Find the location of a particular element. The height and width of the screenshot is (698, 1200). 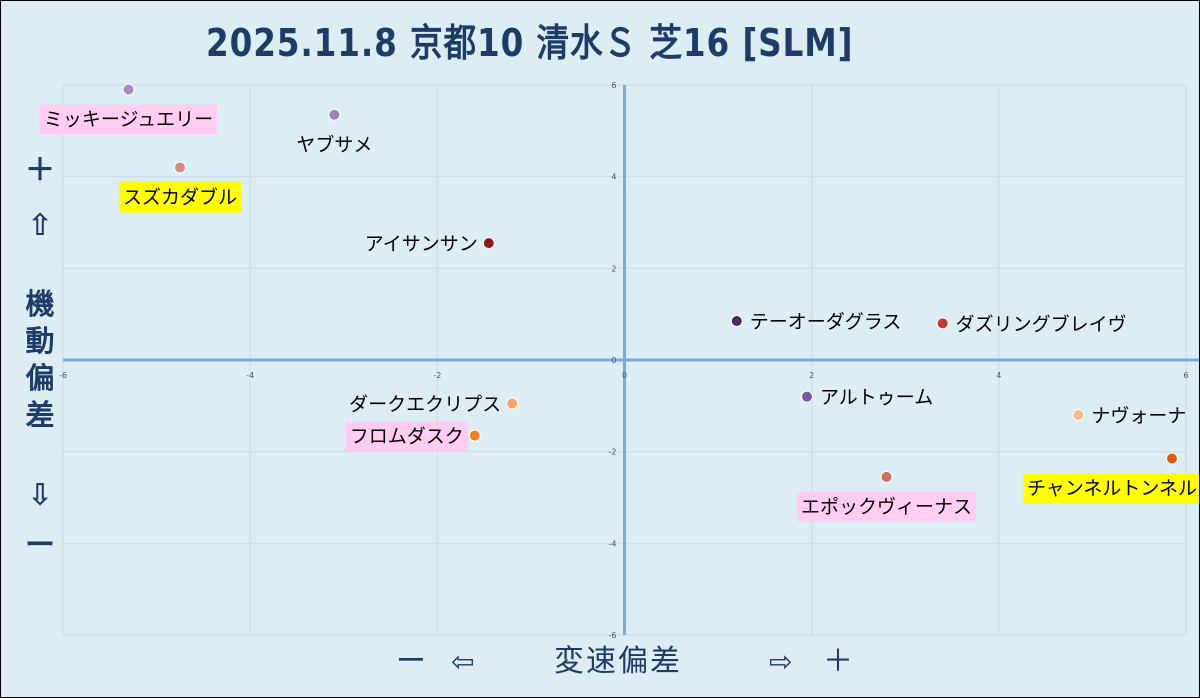

y-minus-sign: ー is located at coordinates (40, 545).